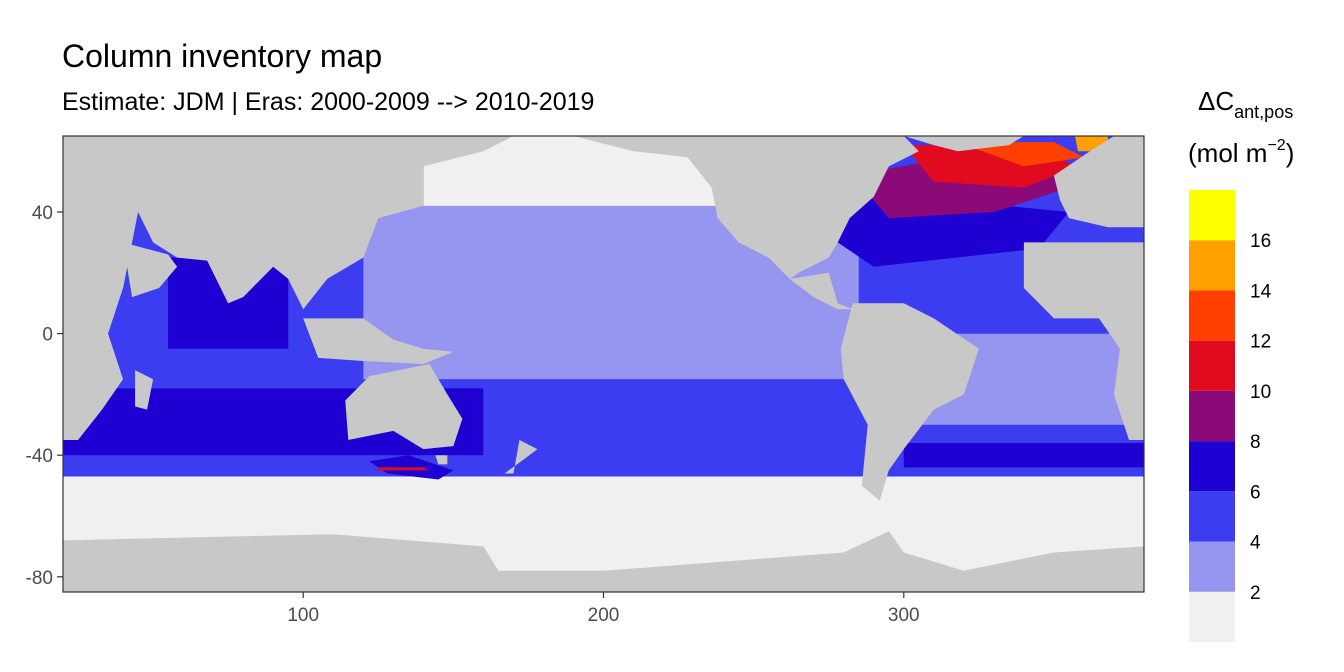  I want to click on x-tick-label: 200, so click(604, 615).